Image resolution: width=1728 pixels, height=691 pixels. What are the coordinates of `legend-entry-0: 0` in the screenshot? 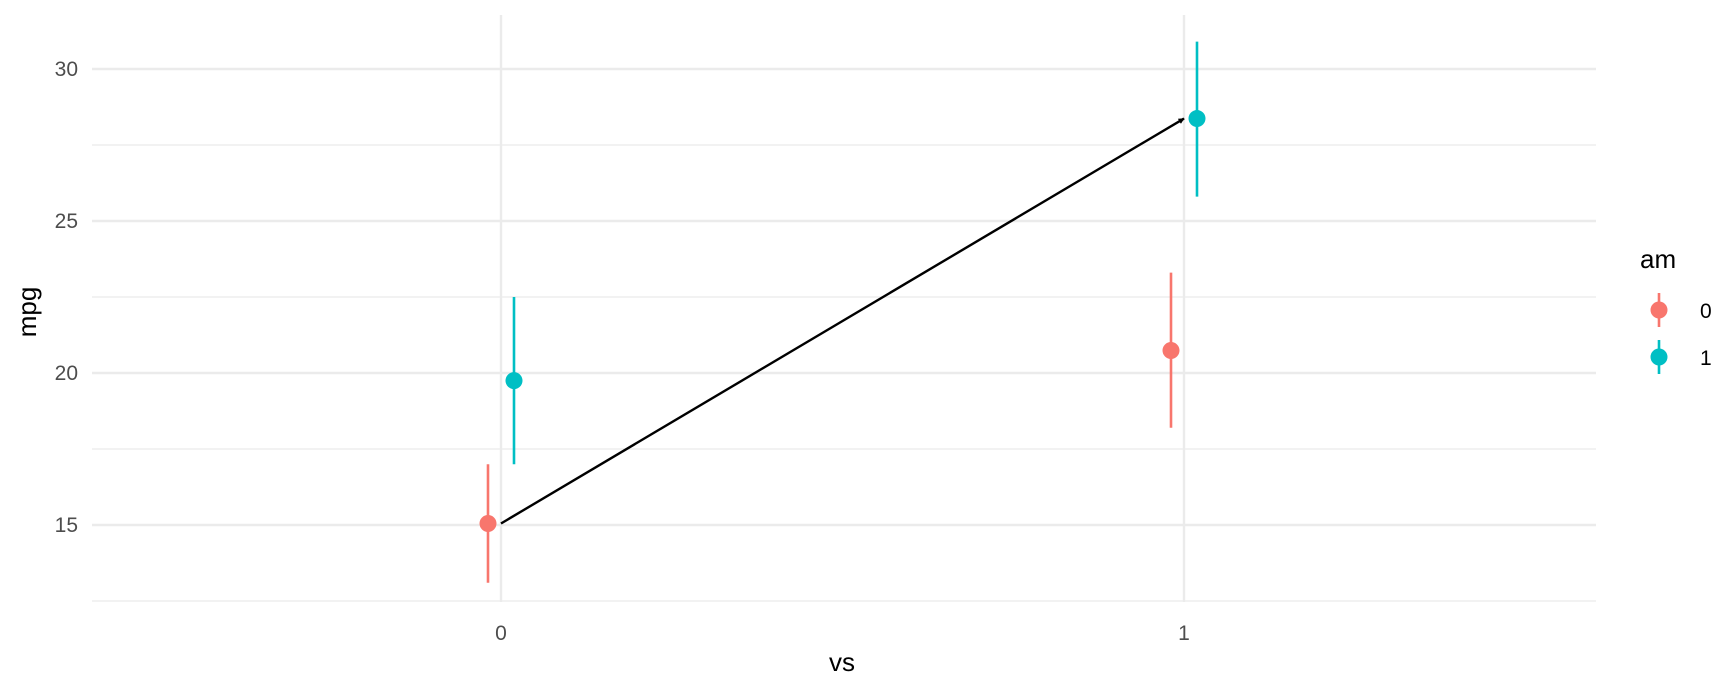 It's located at (1681, 310).